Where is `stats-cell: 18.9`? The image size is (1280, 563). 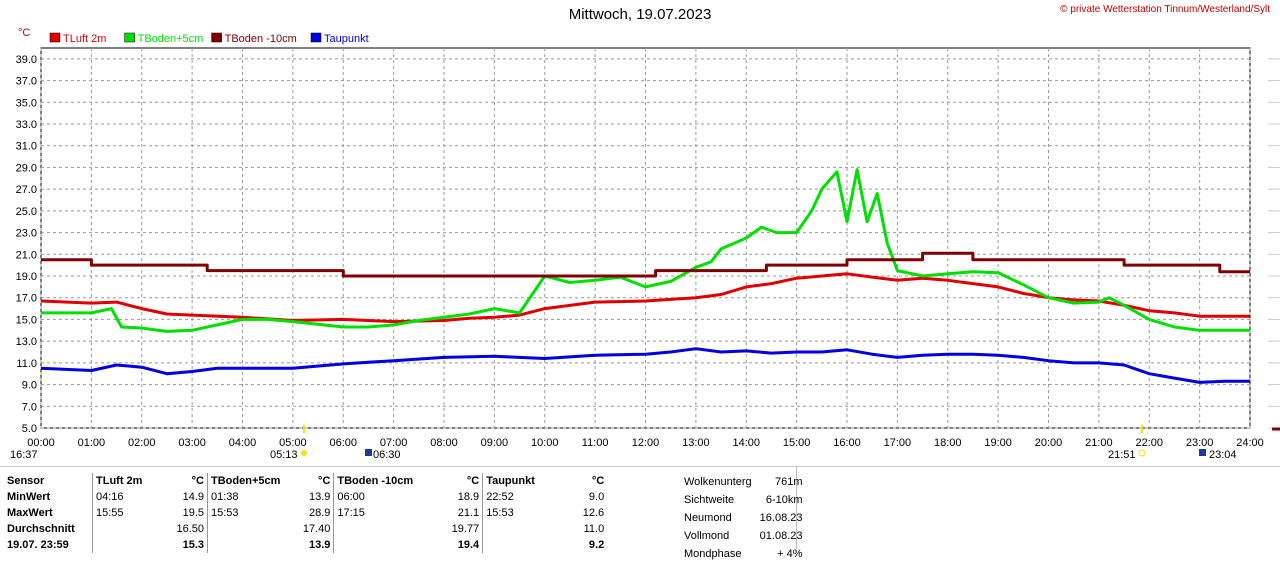
stats-cell: 18.9 is located at coordinates (468, 497).